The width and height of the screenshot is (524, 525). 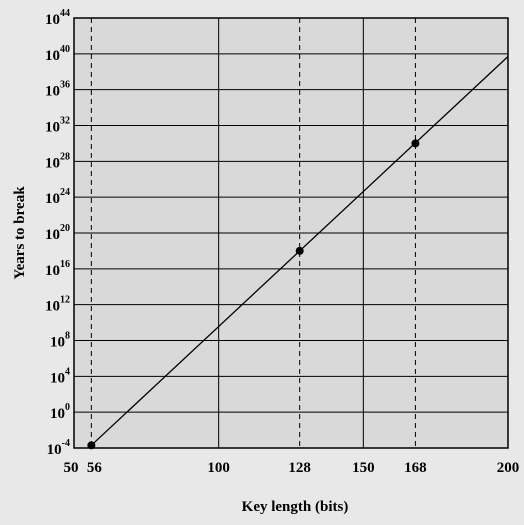 What do you see at coordinates (299, 468) in the screenshot?
I see `x-tick-label: 128` at bounding box center [299, 468].